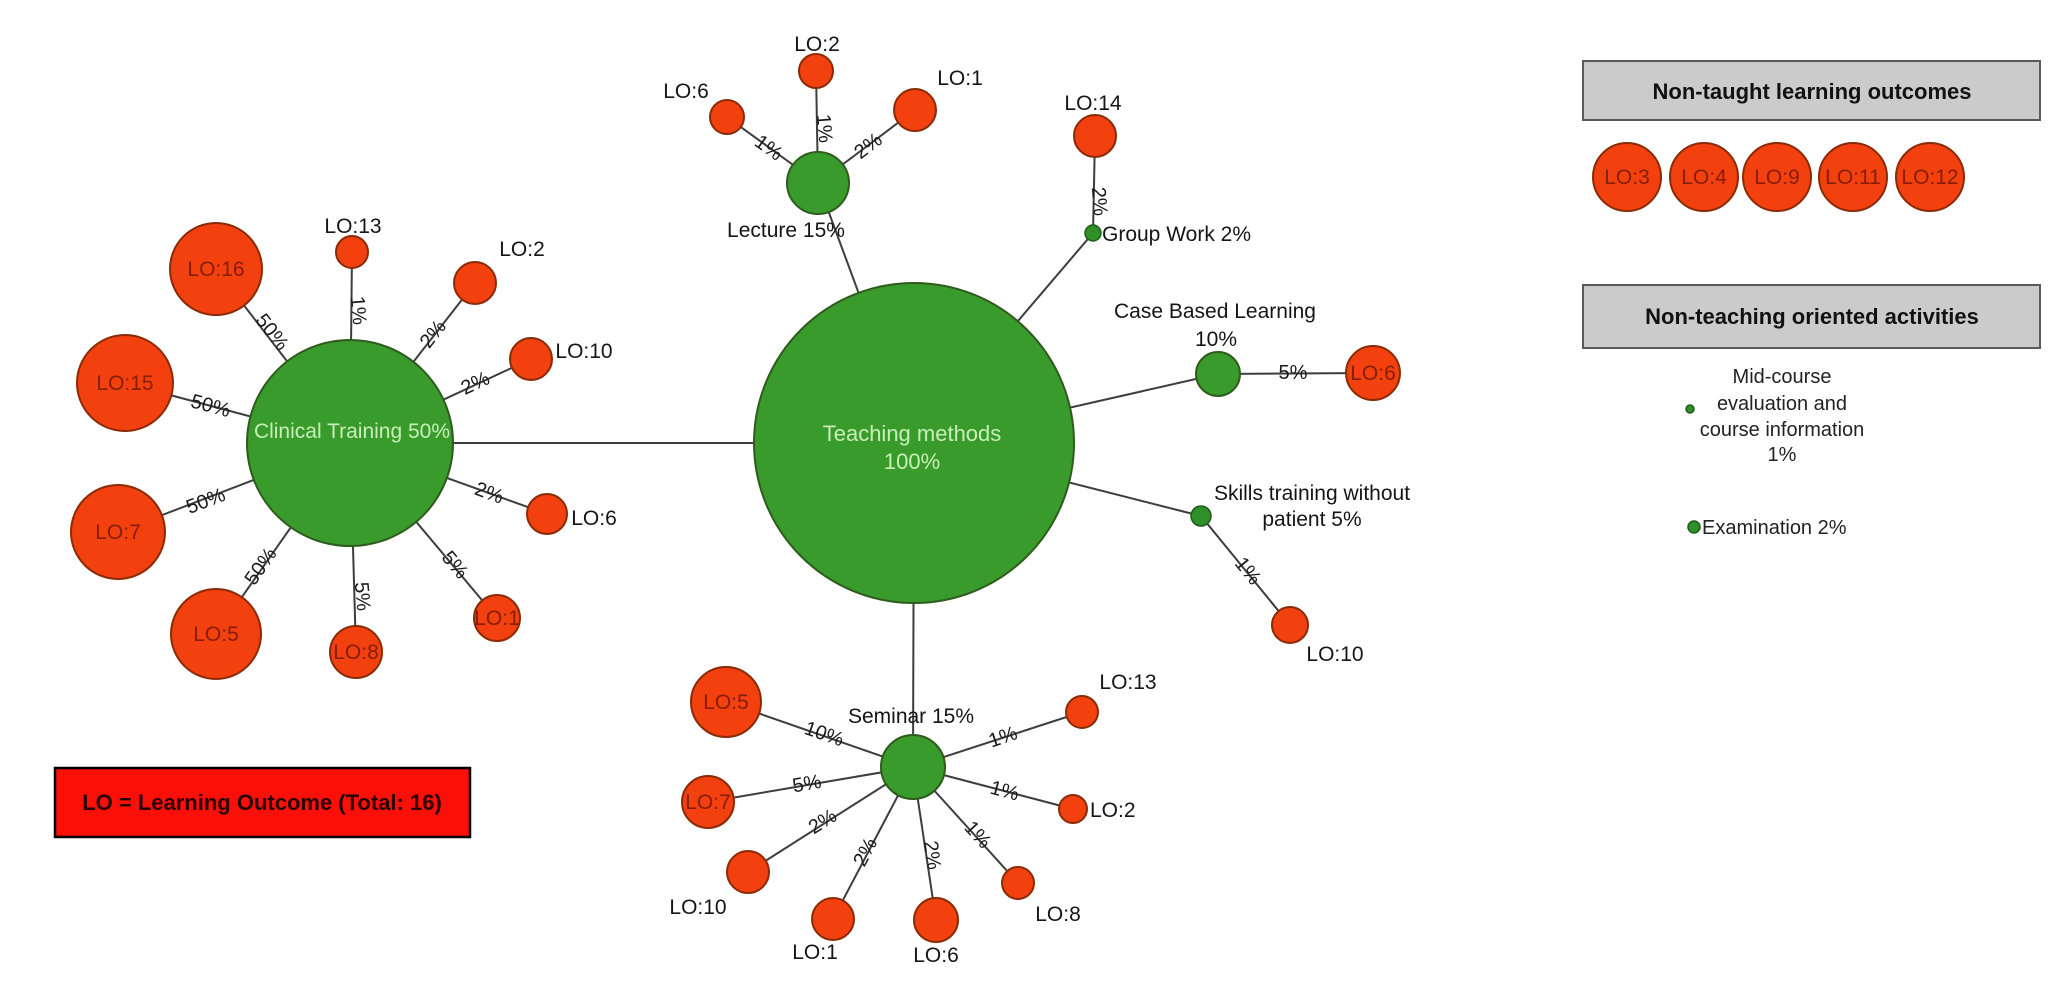  I want to click on seminar-lo8-circle, so click(1018, 883).